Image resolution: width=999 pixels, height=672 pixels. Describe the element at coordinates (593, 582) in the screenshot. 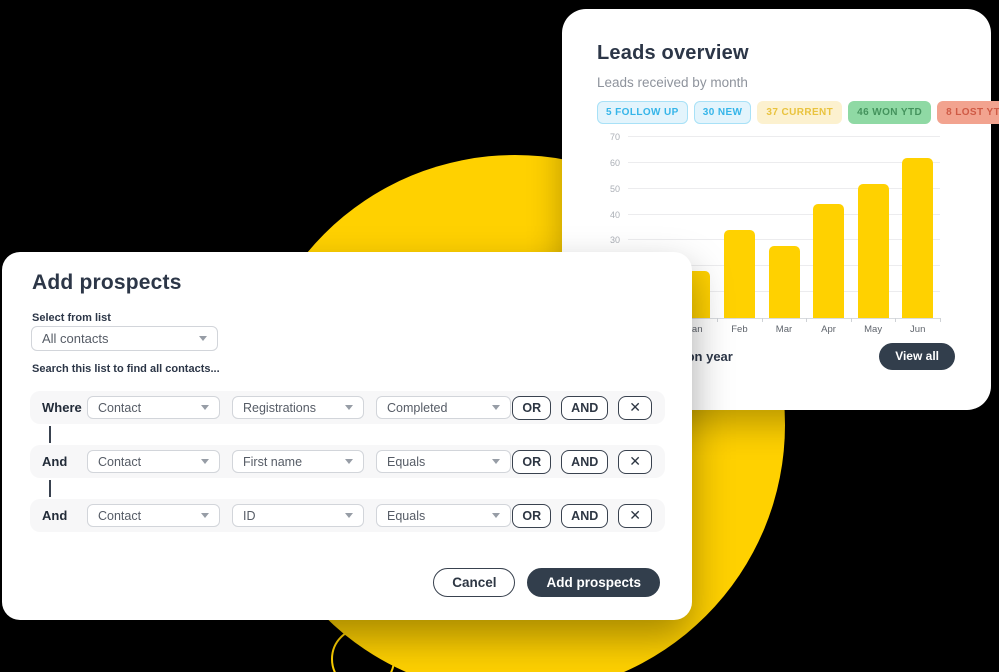

I see `add-prospects-button: Add prospects` at that location.